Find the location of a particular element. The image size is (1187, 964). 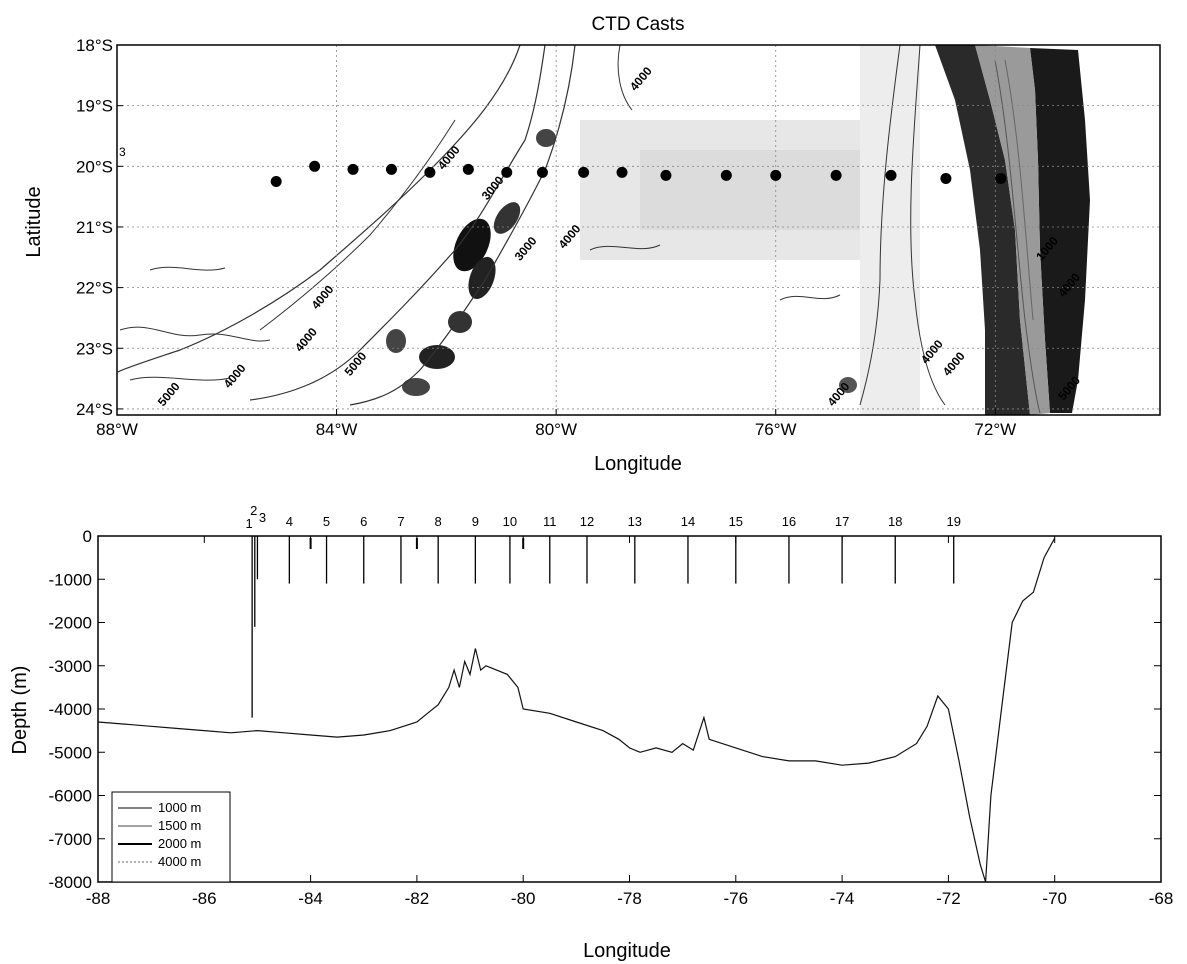

map-x-tick-label: 76°W is located at coordinates (776, 429).